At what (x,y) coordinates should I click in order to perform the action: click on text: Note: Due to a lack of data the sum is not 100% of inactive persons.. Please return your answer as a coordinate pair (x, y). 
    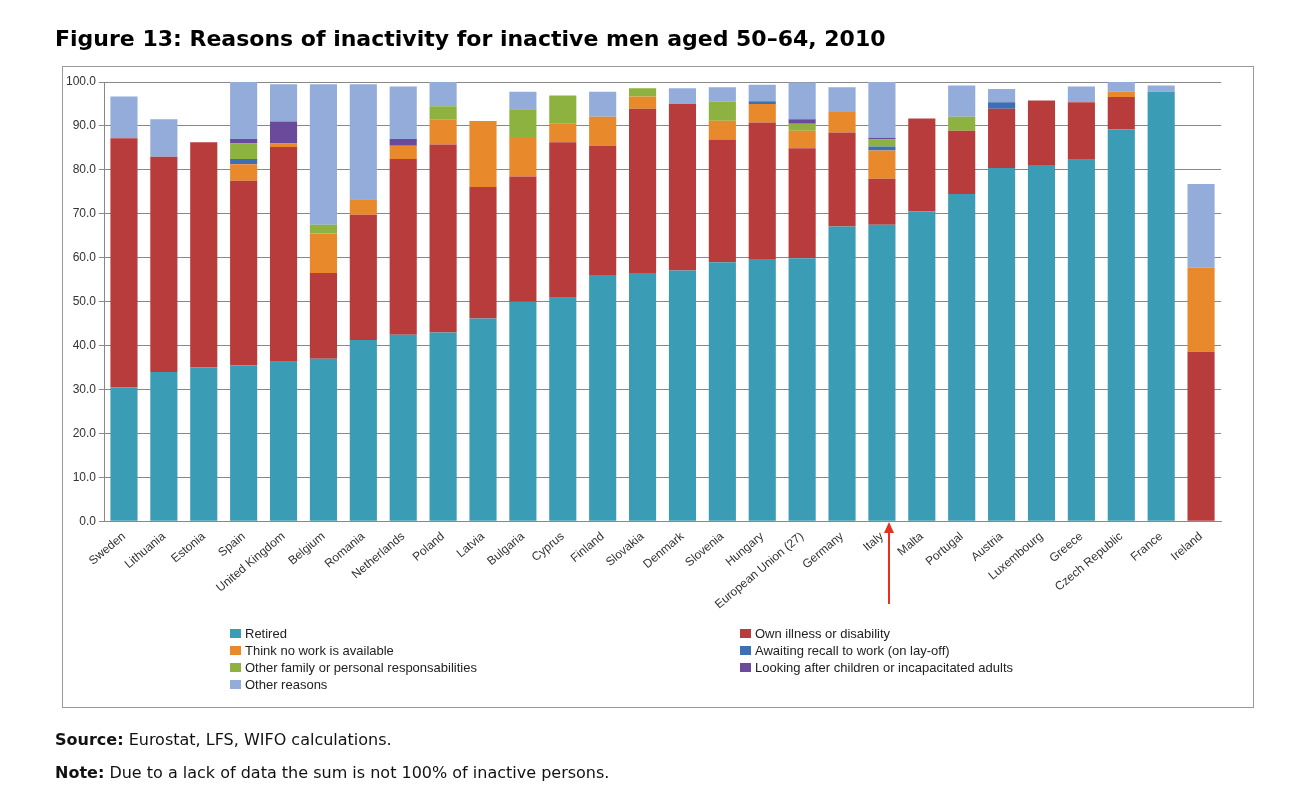
    Looking at the image, I should click on (332, 772).